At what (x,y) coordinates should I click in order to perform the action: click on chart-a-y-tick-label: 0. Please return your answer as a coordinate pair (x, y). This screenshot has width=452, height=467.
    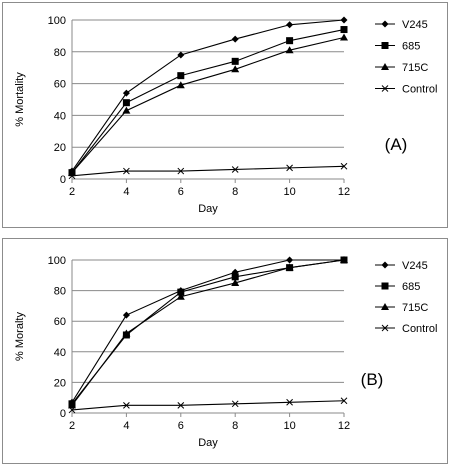
    Looking at the image, I should click on (63, 180).